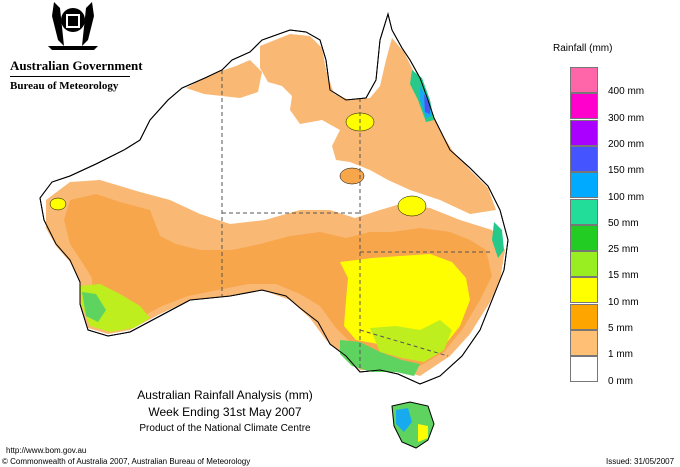 This screenshot has width=680, height=467. Describe the element at coordinates (640, 461) in the screenshot. I see `footer-issued: Issued: 31/05/2007` at that location.